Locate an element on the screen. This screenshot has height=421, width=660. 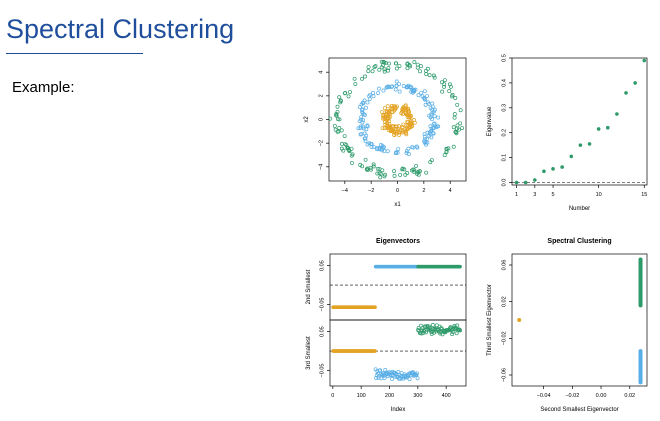
y-tick-label: 0.05 is located at coordinates (322, 331).